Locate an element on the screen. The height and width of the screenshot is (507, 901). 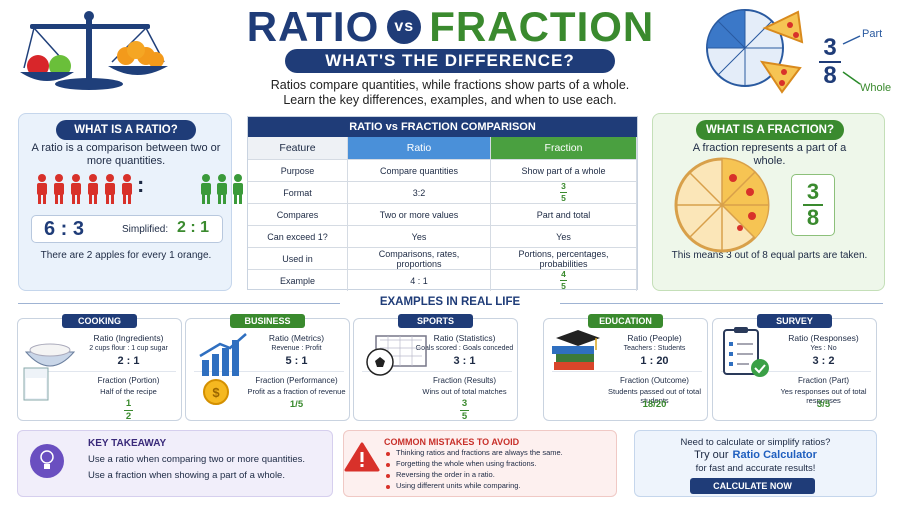
table-cell: Example is located at coordinates (298, 280).